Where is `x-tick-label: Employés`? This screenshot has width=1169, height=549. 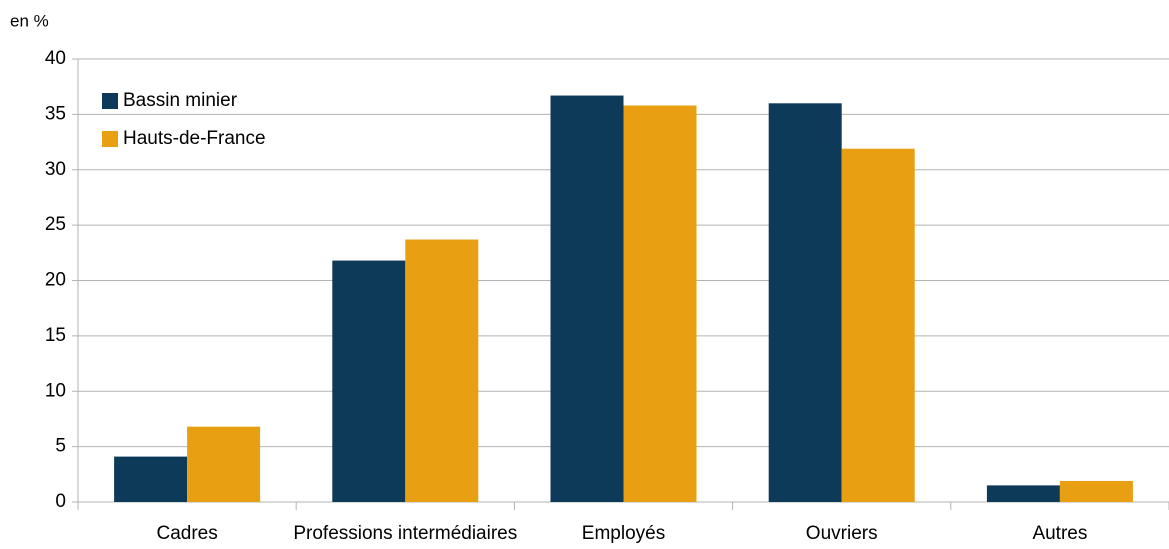
x-tick-label: Employés is located at coordinates (623, 533).